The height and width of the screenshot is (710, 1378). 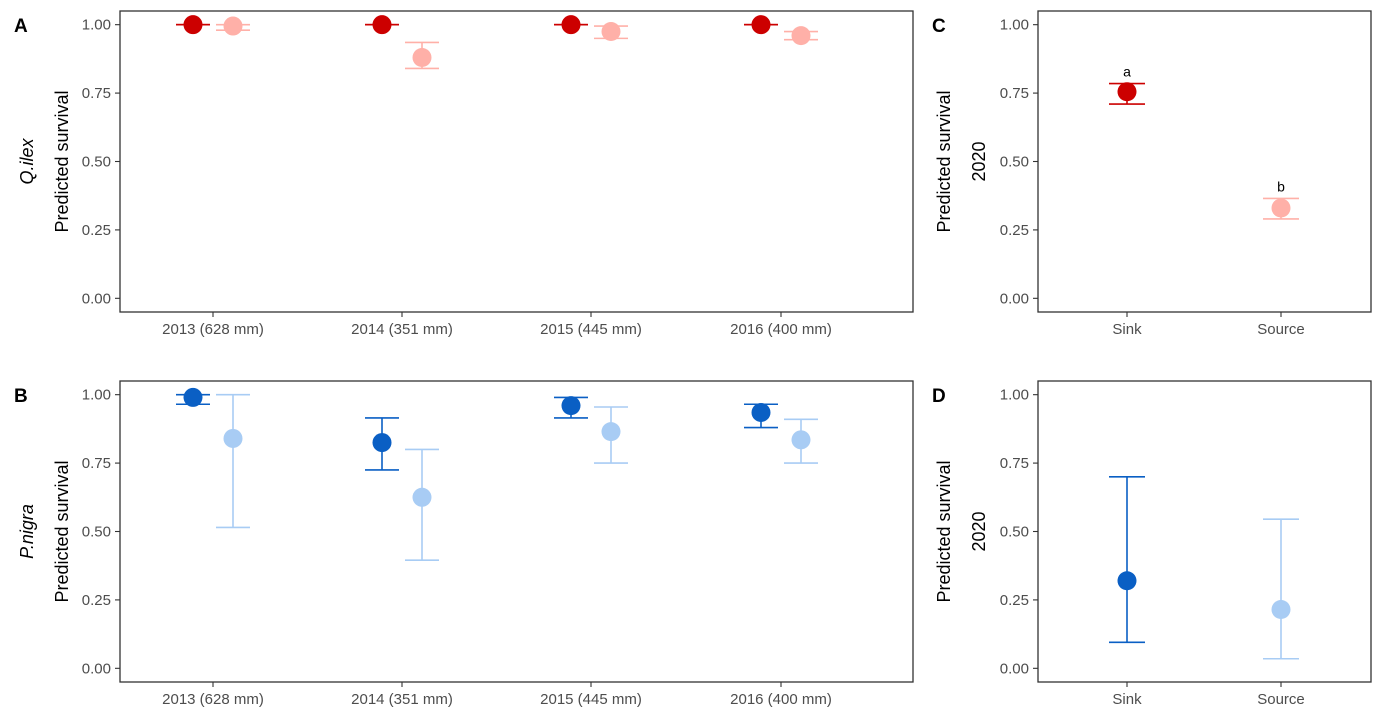 What do you see at coordinates (402, 329) in the screenshot?
I see `panel-a-x-tick-label: 2014 (351 mm)` at bounding box center [402, 329].